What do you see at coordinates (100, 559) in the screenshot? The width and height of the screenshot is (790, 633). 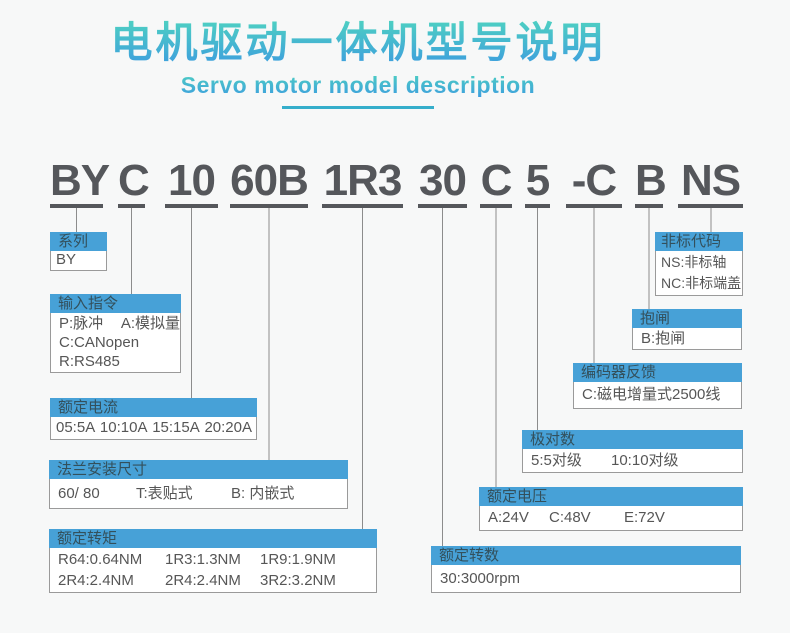 I see `torque-option-r64: R64:0.64NM` at bounding box center [100, 559].